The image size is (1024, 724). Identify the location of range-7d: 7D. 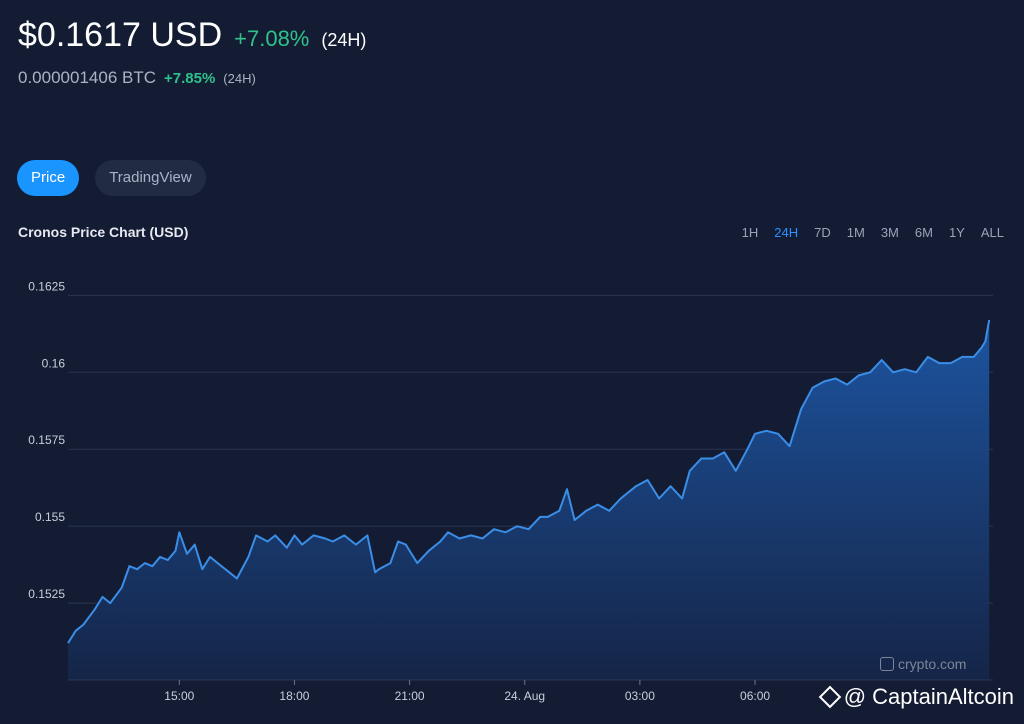
(822, 232).